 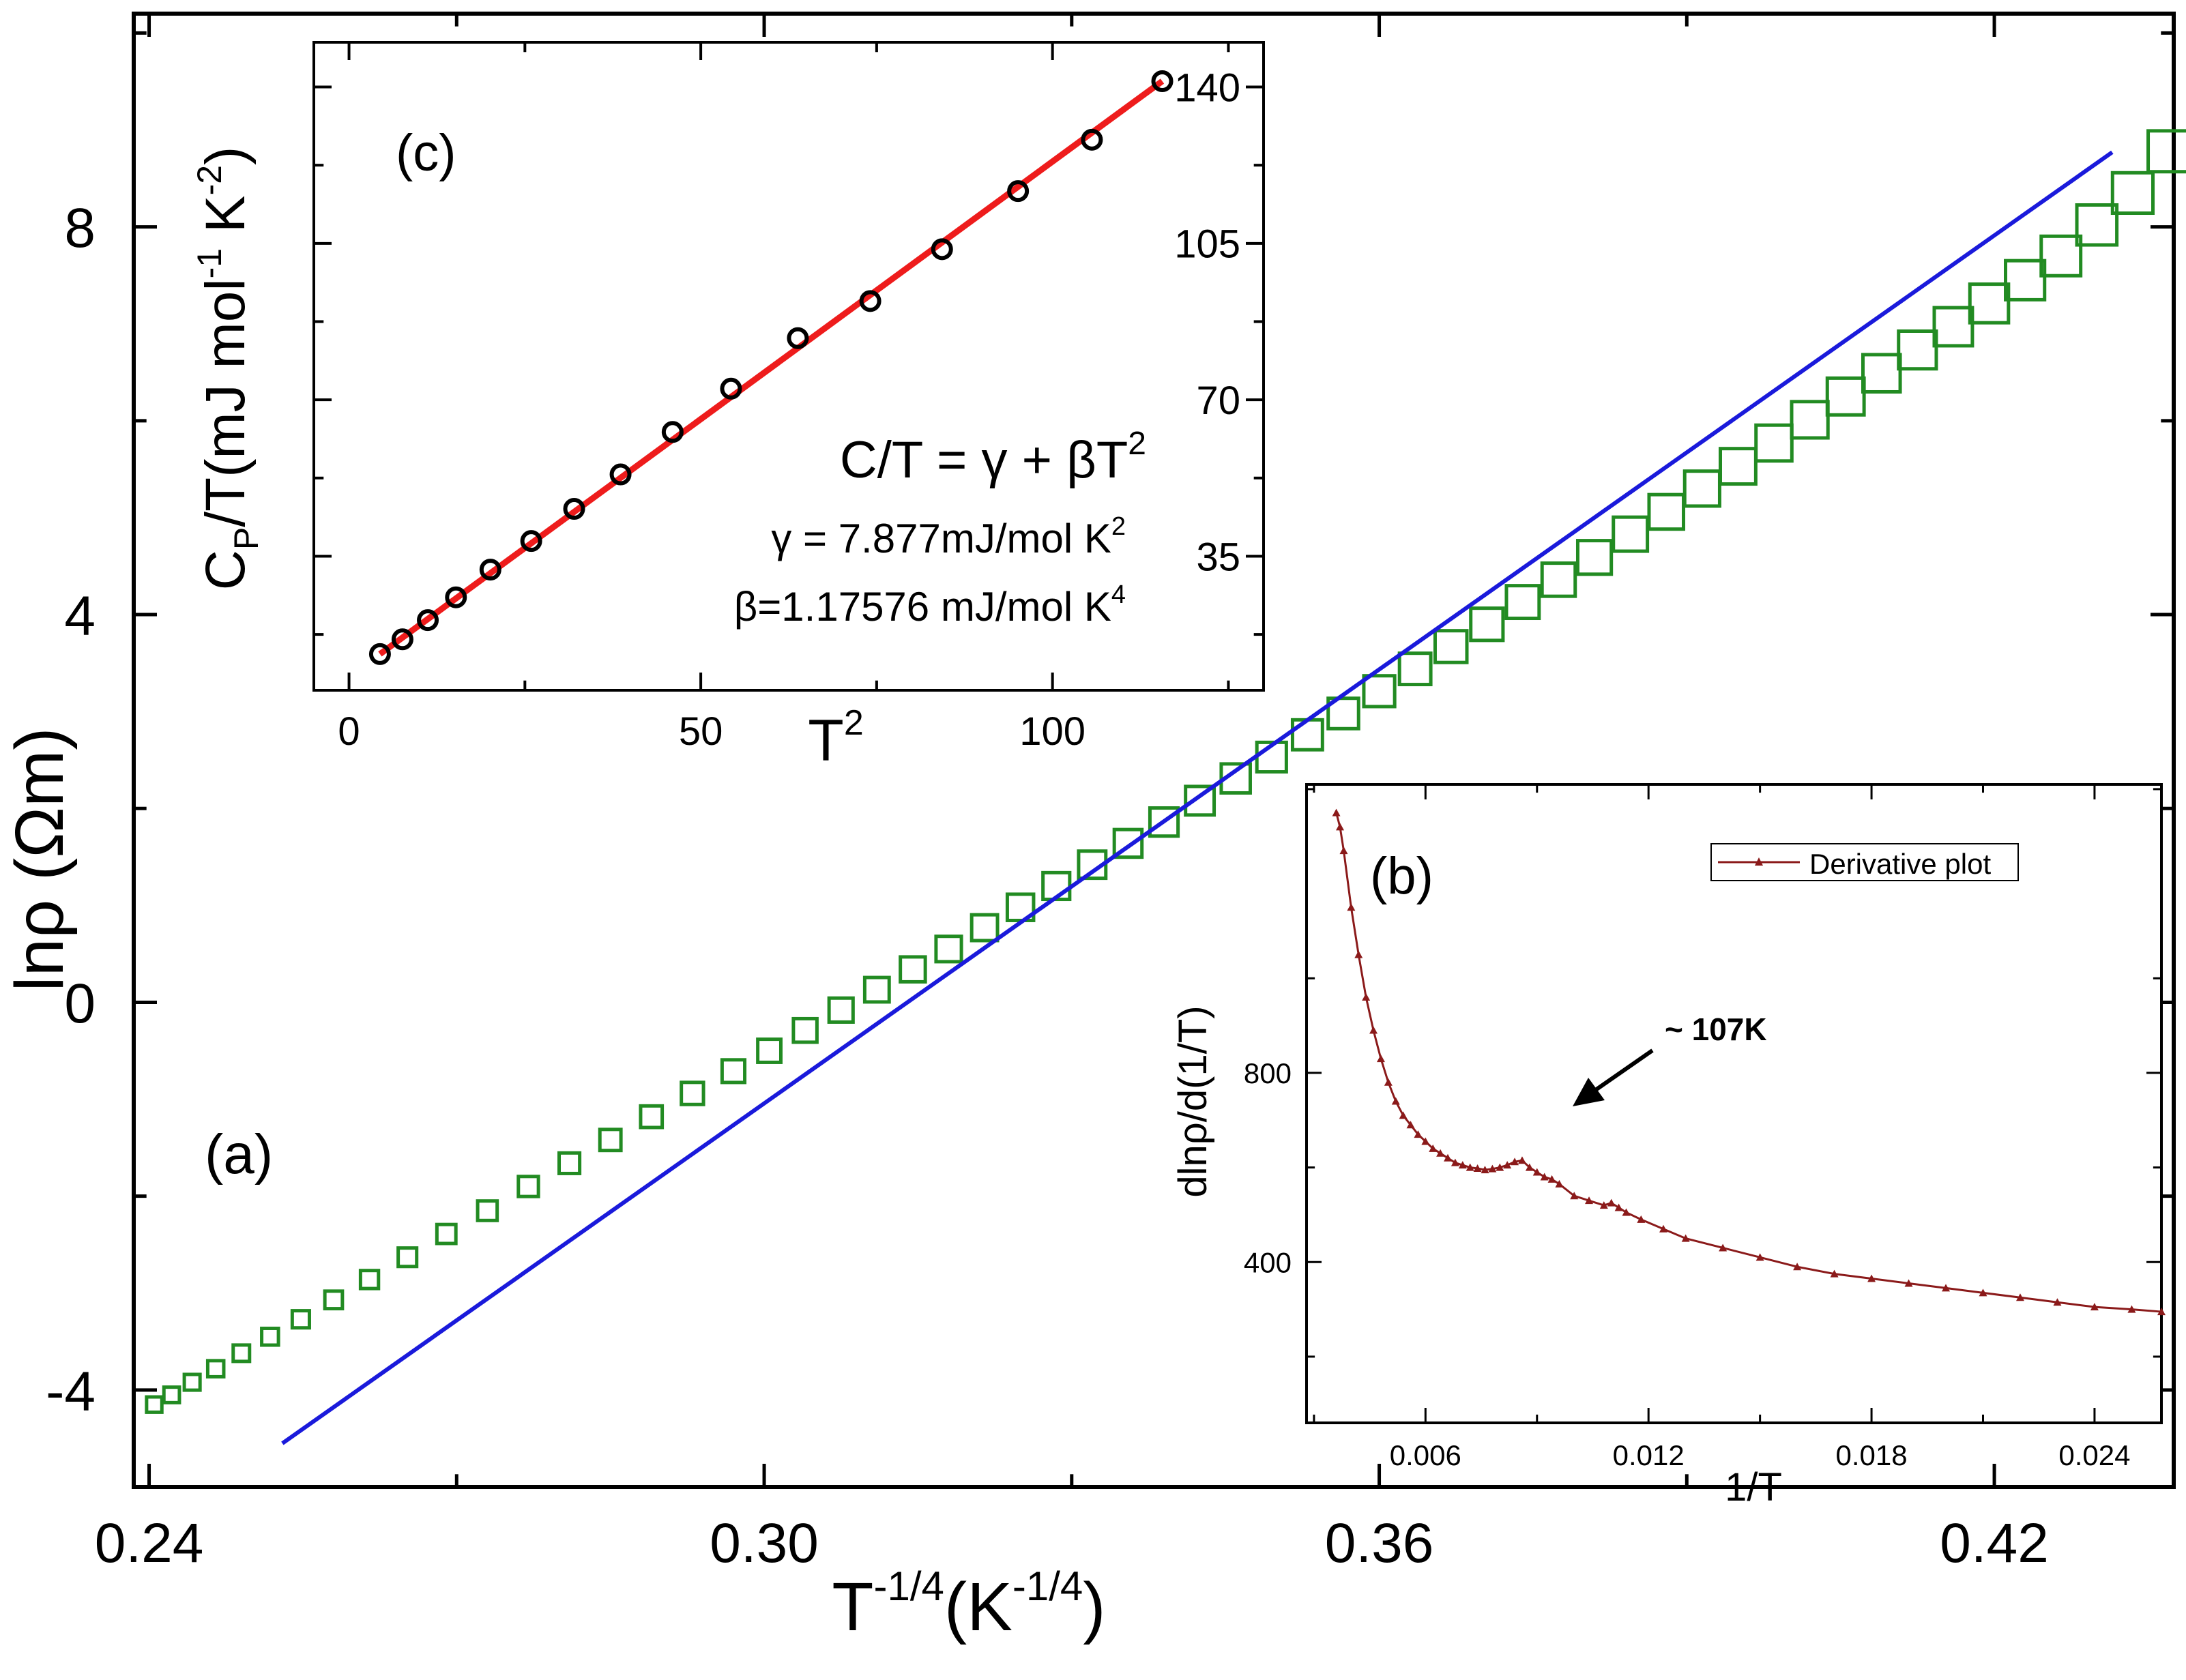 I want to click on x-tick-label: 0.006, so click(x=1426, y=1455).